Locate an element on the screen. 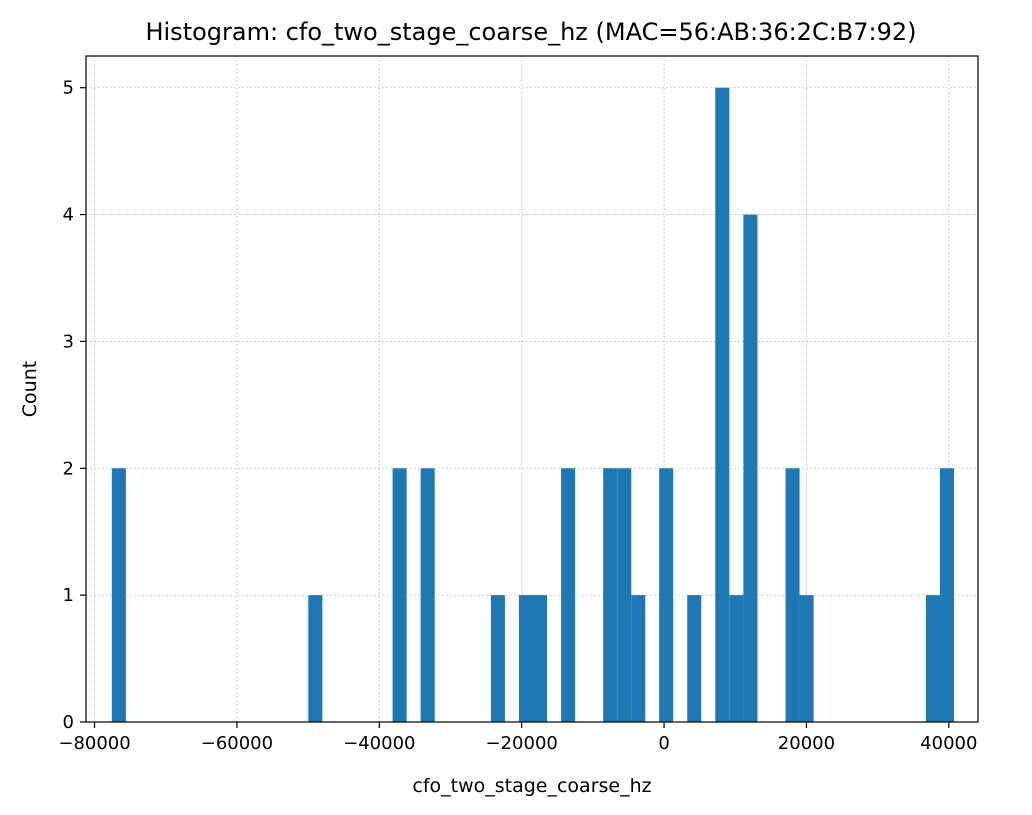 The image size is (1032, 815). x-tick-label: −60000 is located at coordinates (237, 743).